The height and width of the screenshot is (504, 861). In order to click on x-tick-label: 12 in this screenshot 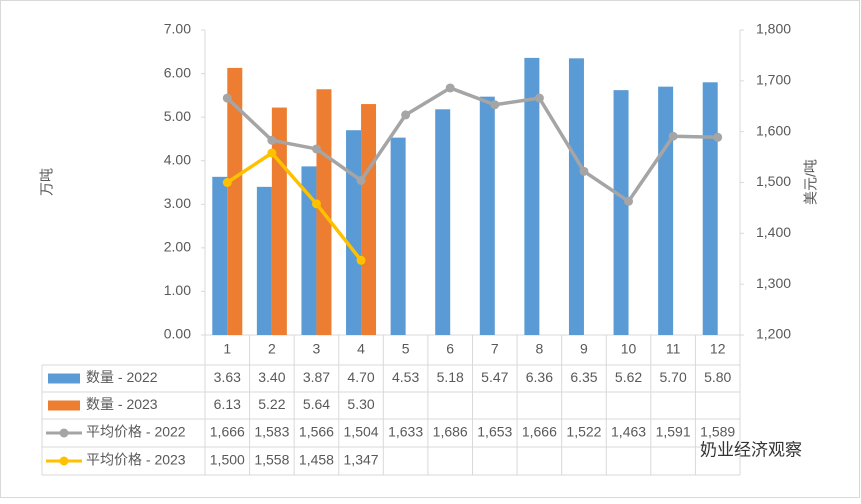, I will do `click(718, 349)`.